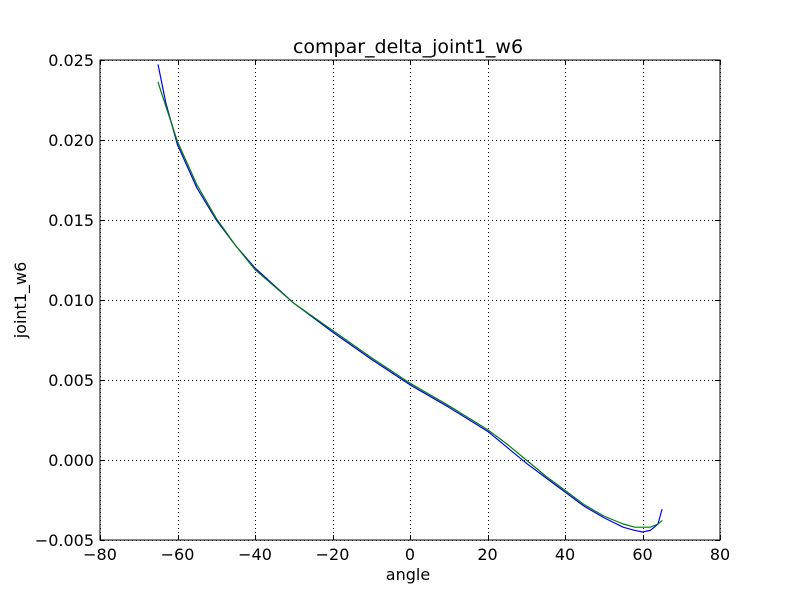 This screenshot has height=600, width=800. What do you see at coordinates (100, 554) in the screenshot?
I see `x-tick-label: −80` at bounding box center [100, 554].